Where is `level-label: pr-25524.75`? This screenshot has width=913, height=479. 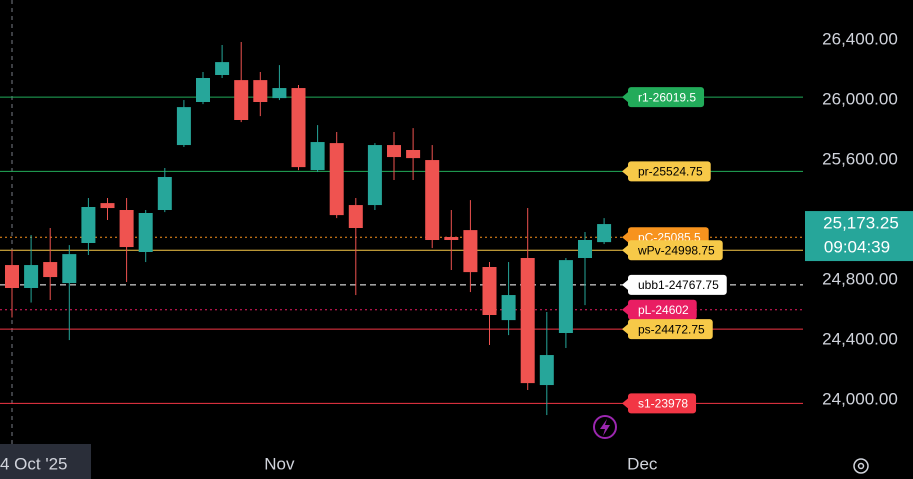 level-label: pr-25524.75 is located at coordinates (670, 172).